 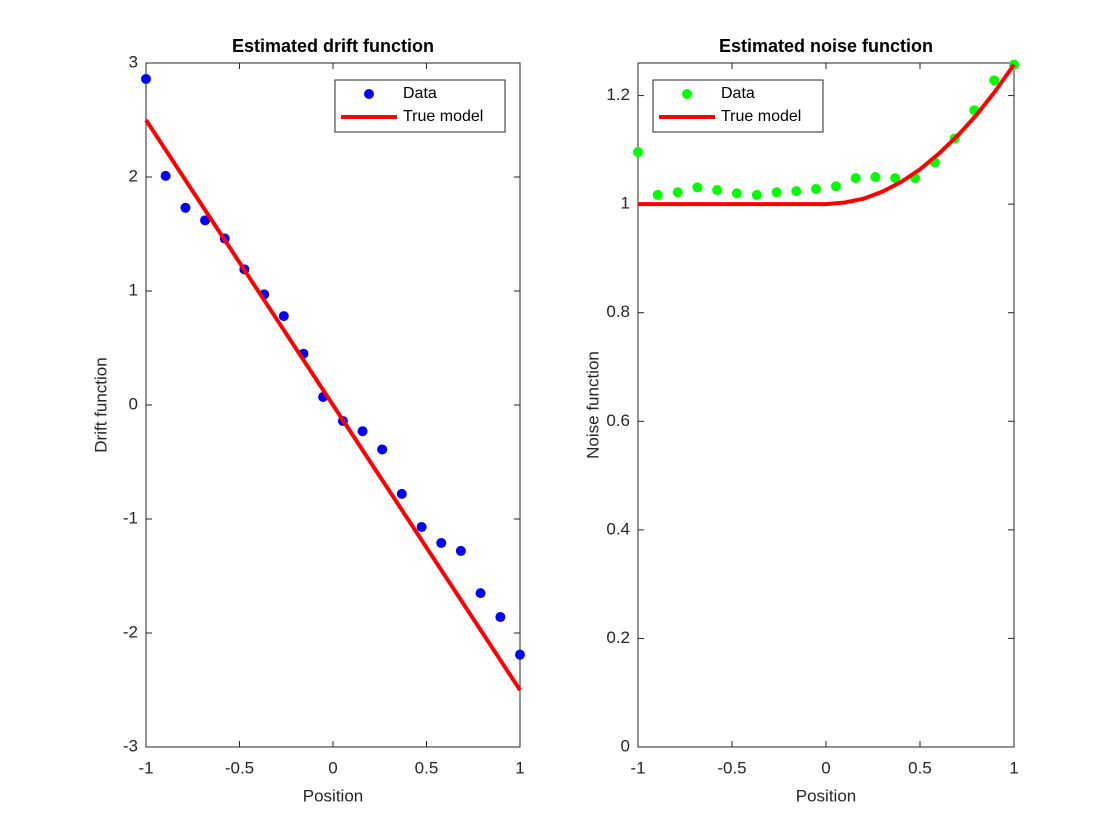 What do you see at coordinates (618, 94) in the screenshot?
I see `y-tick-label: 1.2` at bounding box center [618, 94].